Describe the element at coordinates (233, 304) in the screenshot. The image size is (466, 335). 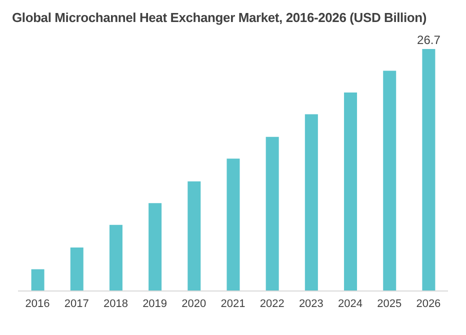
I see `x-tick-label: 2021` at that location.